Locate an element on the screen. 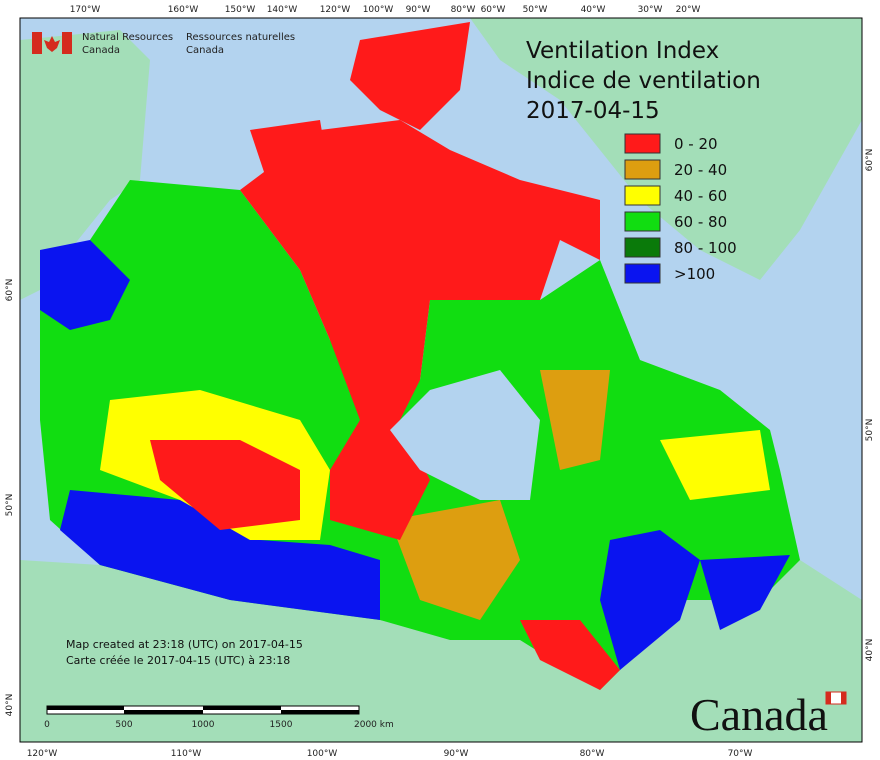  scale-label: 500 is located at coordinates (123, 725).